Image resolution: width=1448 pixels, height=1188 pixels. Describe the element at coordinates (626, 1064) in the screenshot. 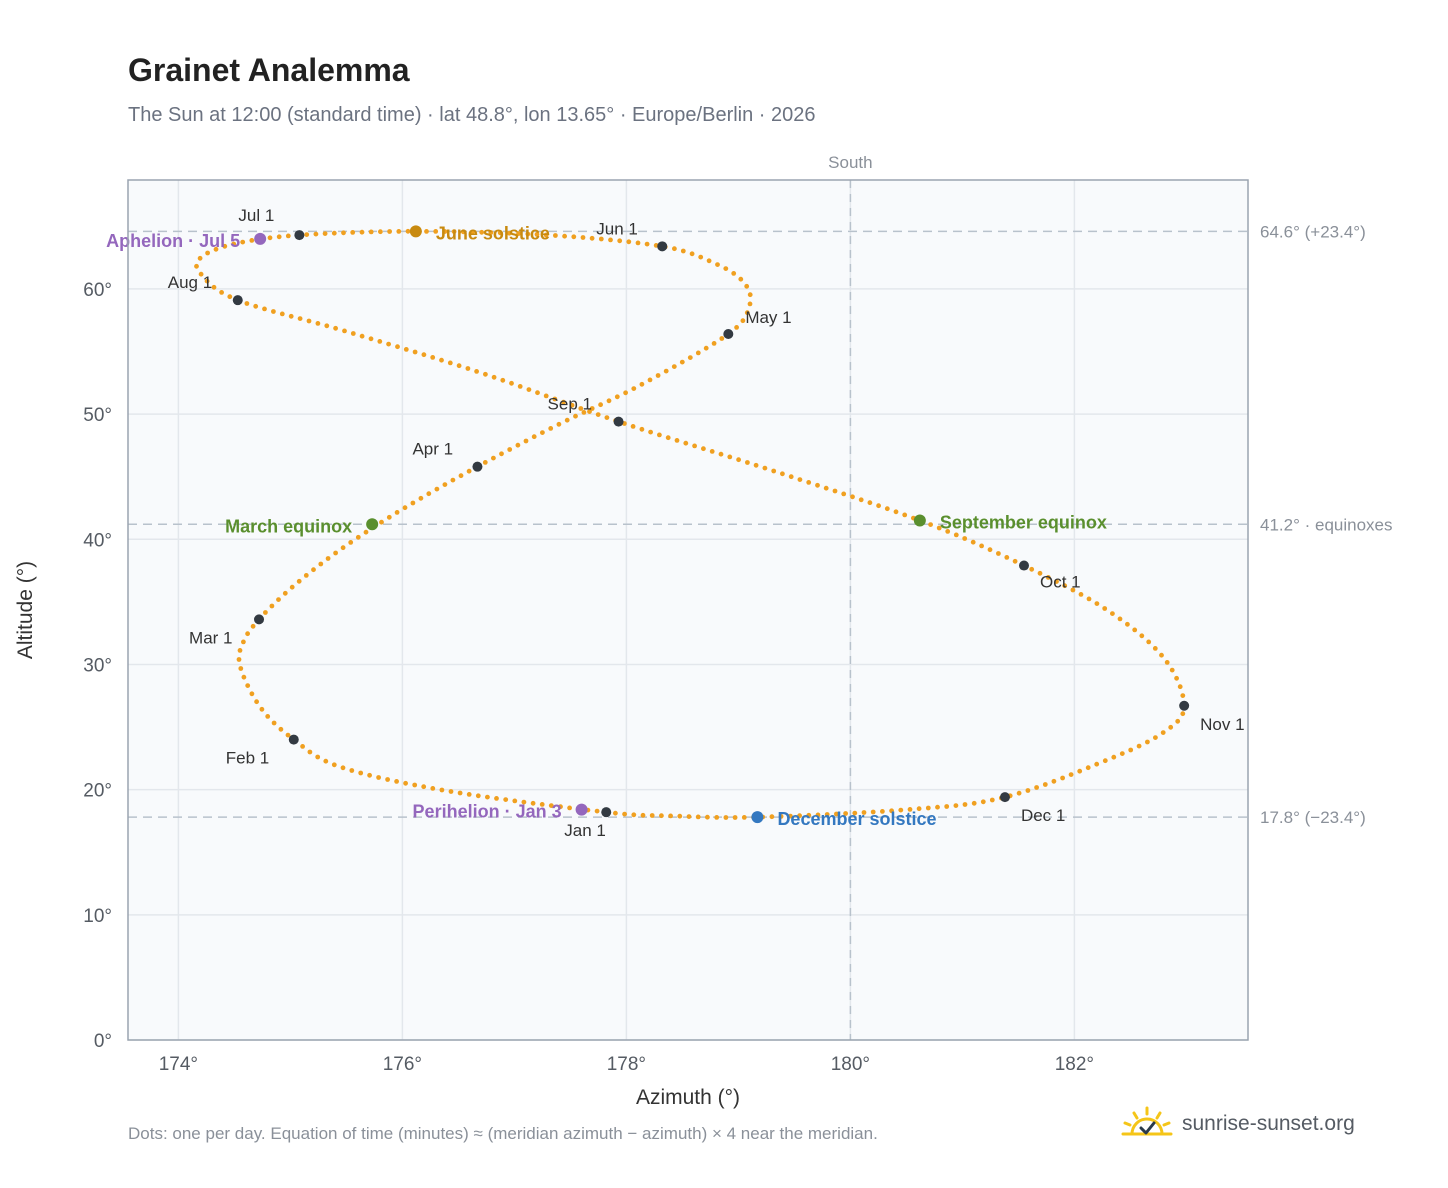

I see `x-tick-label: 178°` at that location.